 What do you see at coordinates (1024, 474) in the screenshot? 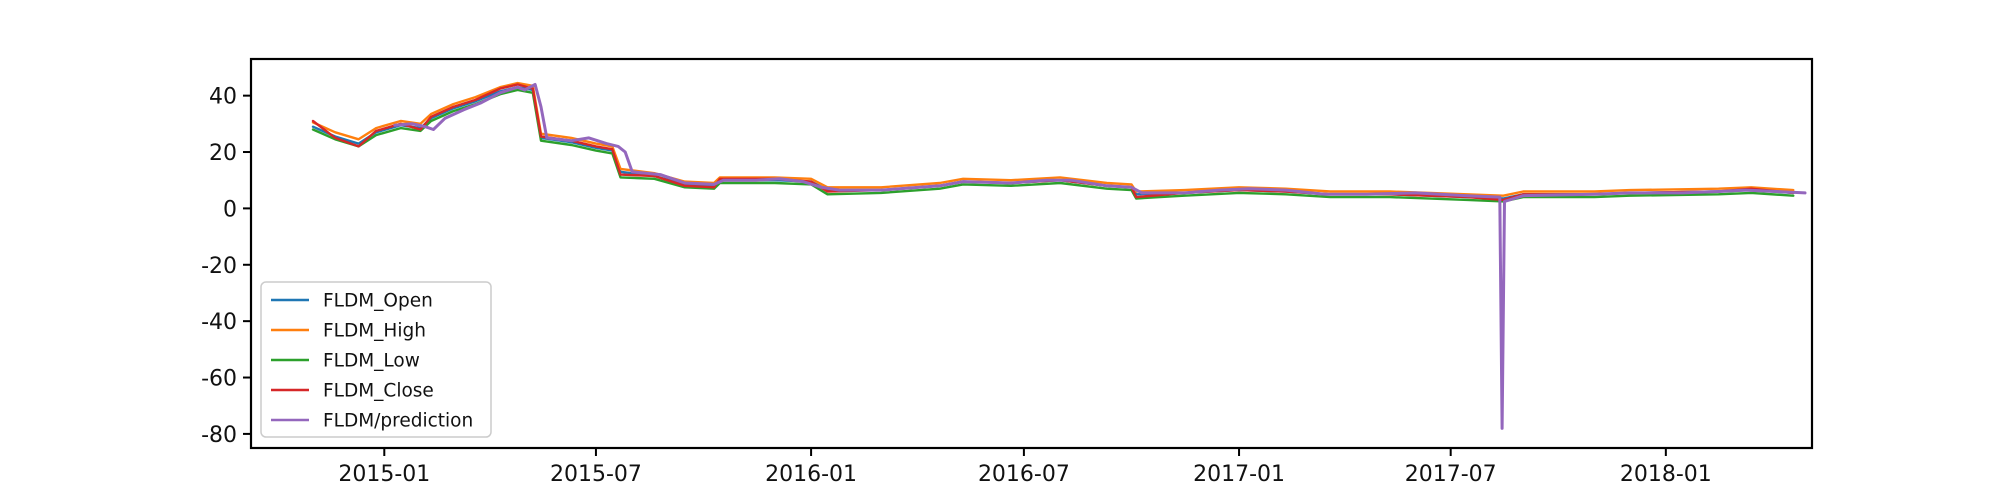
I see `x-tick-label: 2016-07` at bounding box center [1024, 474].